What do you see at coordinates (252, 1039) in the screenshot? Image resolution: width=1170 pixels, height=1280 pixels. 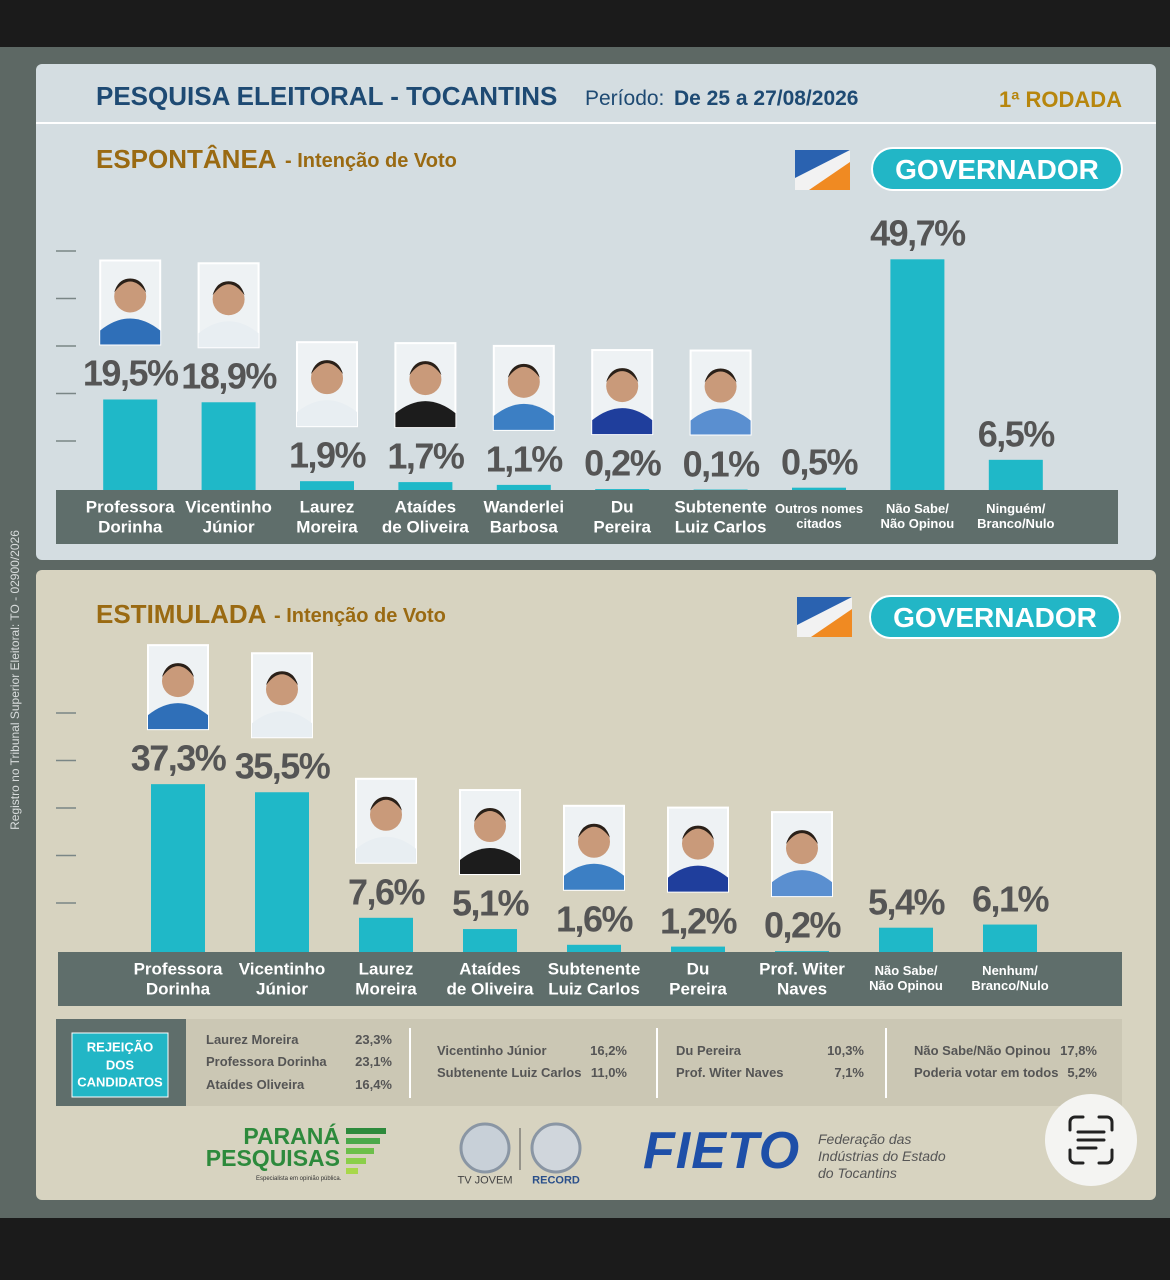 I see `rejection-name: Laurez Moreira` at bounding box center [252, 1039].